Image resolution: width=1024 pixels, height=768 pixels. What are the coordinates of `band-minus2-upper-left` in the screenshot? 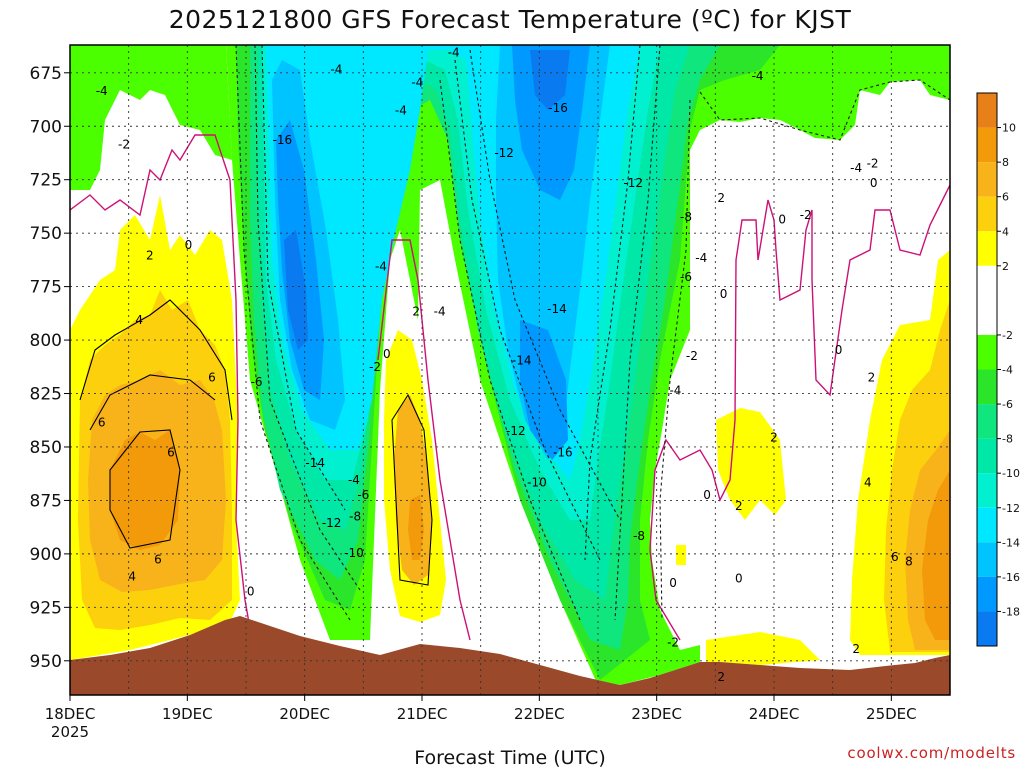 It's located at (151, 117).